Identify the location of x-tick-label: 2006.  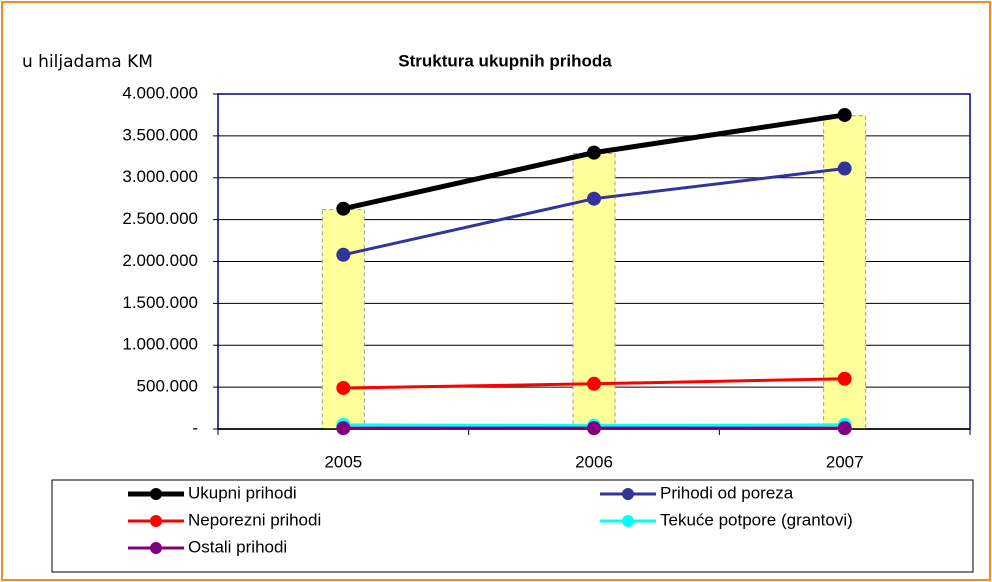
(594, 461).